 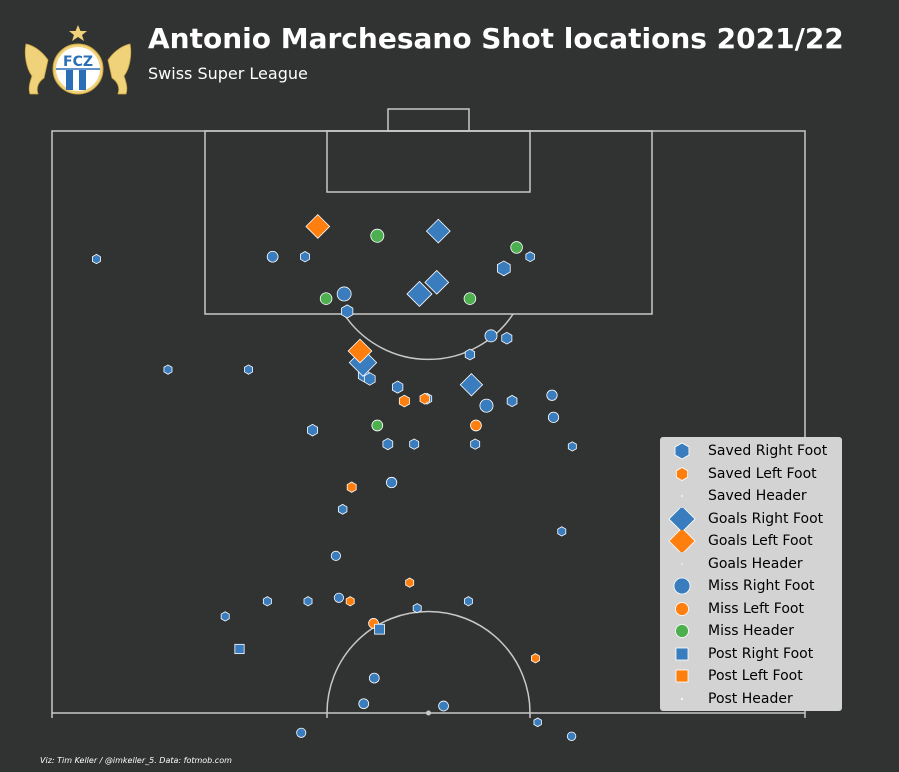 What do you see at coordinates (757, 496) in the screenshot?
I see `legend-label: Saved Header` at bounding box center [757, 496].